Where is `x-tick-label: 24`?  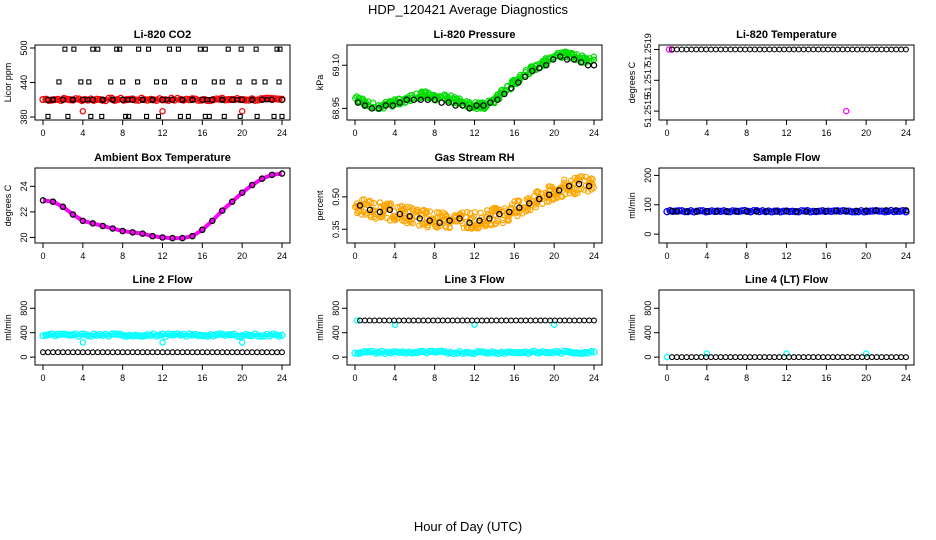 x-tick-label: 24 is located at coordinates (282, 133).